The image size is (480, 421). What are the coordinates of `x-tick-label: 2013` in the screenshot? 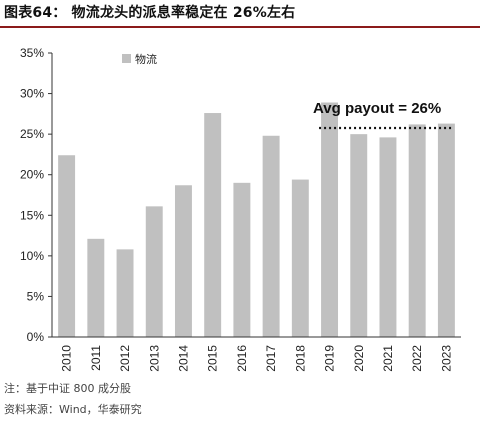 It's located at (154, 358).